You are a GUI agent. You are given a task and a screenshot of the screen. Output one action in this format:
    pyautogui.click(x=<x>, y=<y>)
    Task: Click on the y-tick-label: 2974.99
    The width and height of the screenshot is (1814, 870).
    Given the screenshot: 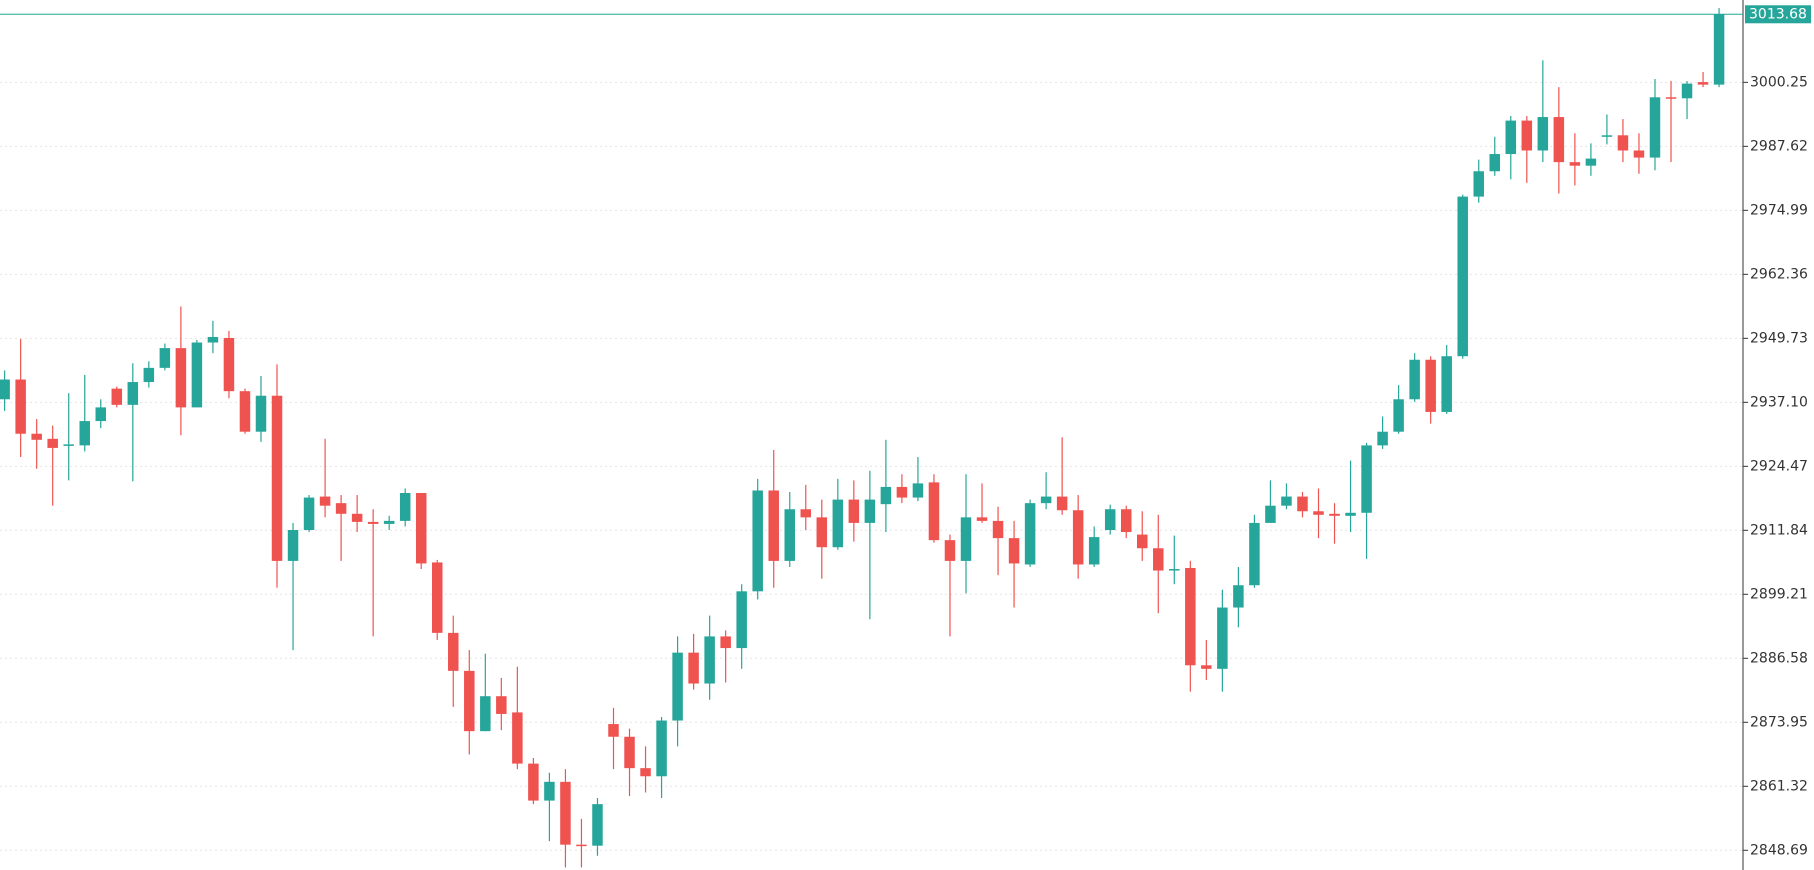 What is the action you would take?
    pyautogui.click(x=1779, y=210)
    